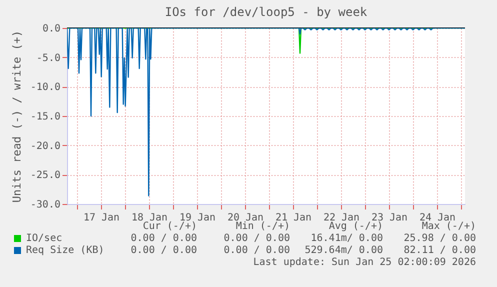 The width and height of the screenshot is (497, 287). I want to click on text: Cur (-/+), so click(169, 226).